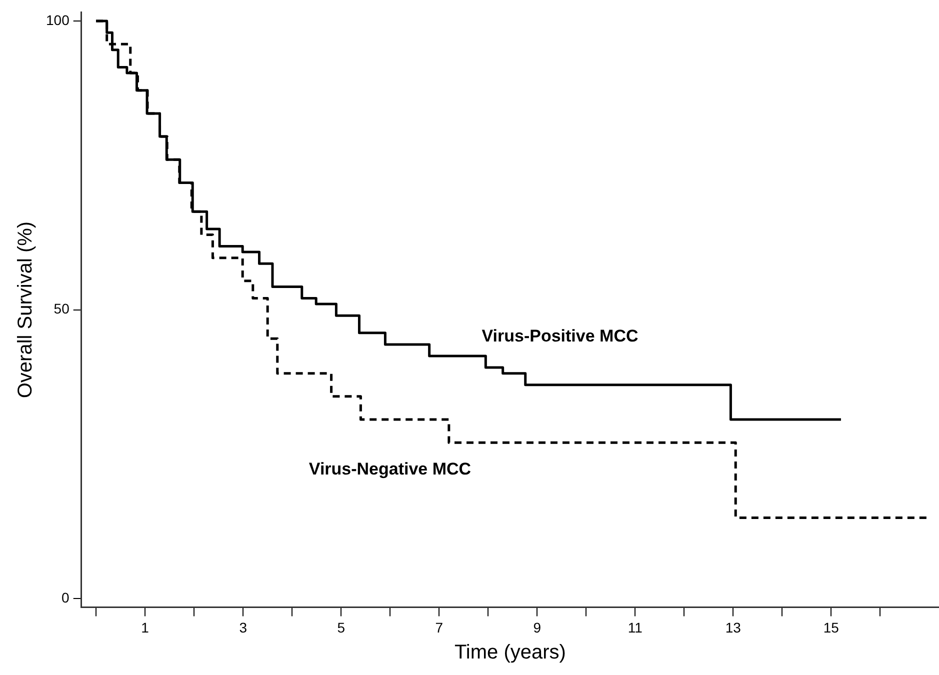 Image resolution: width=939 pixels, height=675 pixels. Describe the element at coordinates (510, 653) in the screenshot. I see `x-axis-title: Time (years)` at that location.